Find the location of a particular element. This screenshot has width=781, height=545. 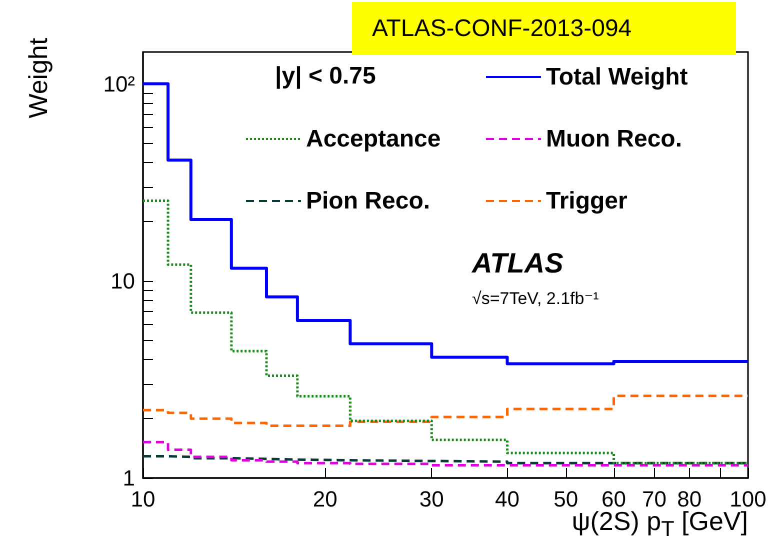

annotation: ATLAS is located at coordinates (517, 263).